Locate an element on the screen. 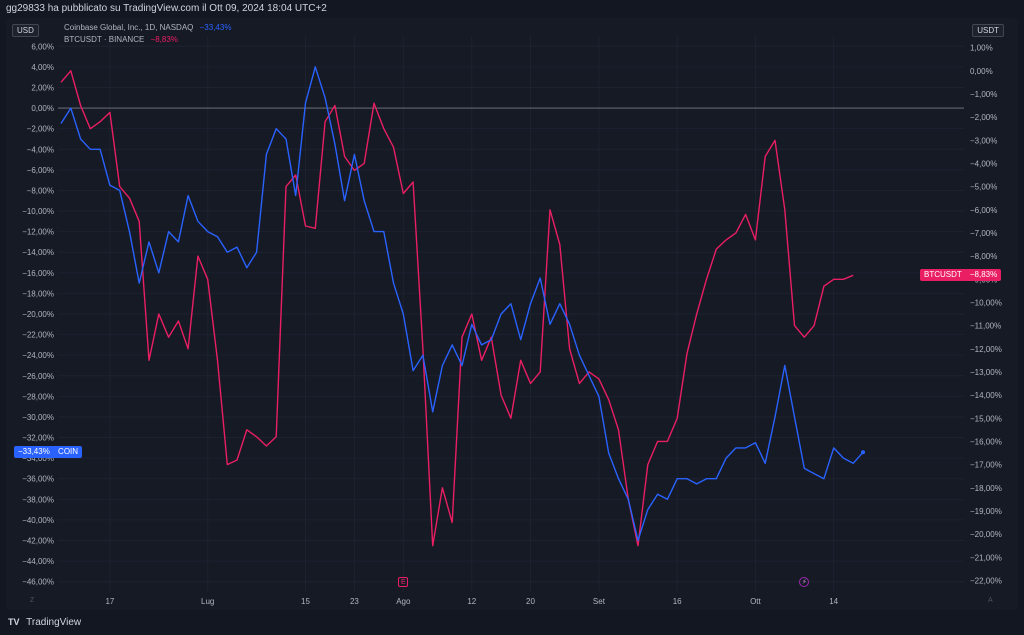 This screenshot has height=635, width=1024. btc-price-tag: BTCUSDT −8,83% is located at coordinates (961, 275).